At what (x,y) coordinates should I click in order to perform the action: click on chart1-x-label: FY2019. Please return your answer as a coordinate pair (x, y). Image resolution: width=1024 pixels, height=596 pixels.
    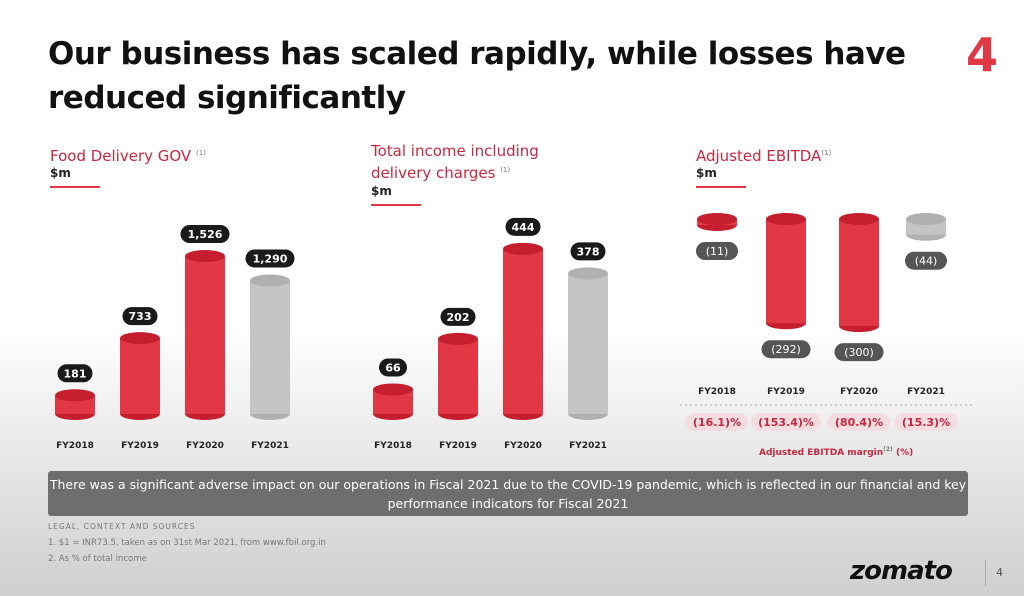
    Looking at the image, I should click on (140, 446).